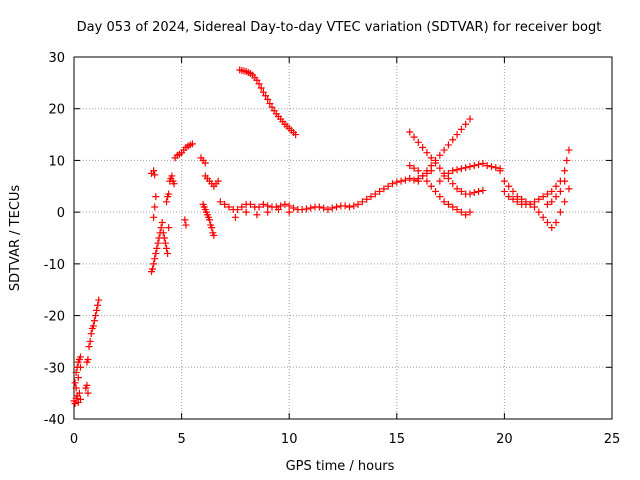  What do you see at coordinates (54, 317) in the screenshot?
I see `y-tick-label: -20` at bounding box center [54, 317].